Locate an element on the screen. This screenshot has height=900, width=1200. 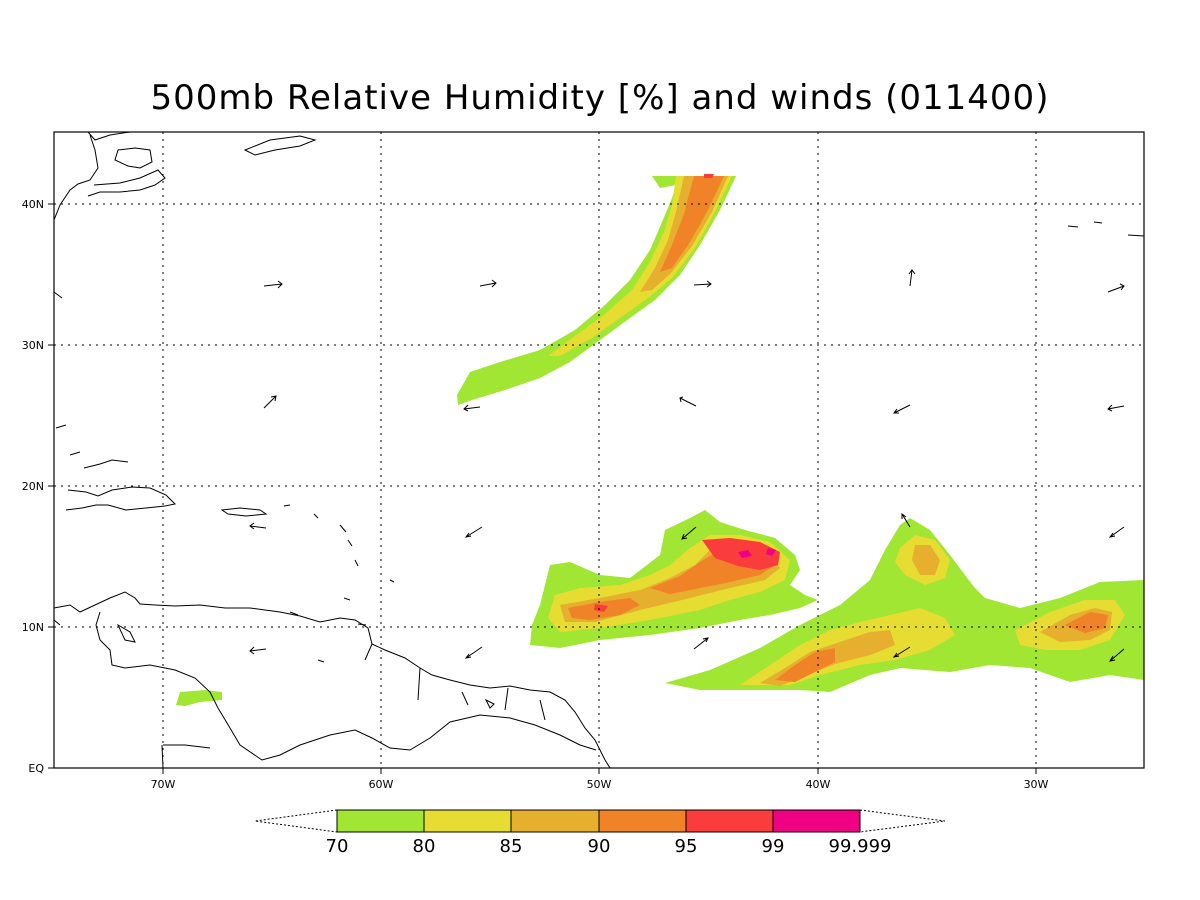
humidity-region-east is located at coordinates (904, 605).